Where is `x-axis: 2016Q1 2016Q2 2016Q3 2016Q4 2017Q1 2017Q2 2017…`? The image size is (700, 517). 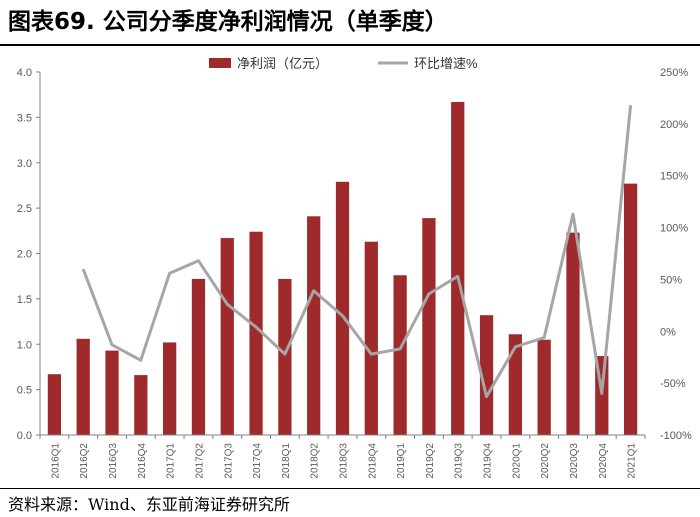 x-axis: 2016Q1 2016Q2 2016Q3 2016Q4 2017Q1 2017Q2 2017… is located at coordinates (342, 456).